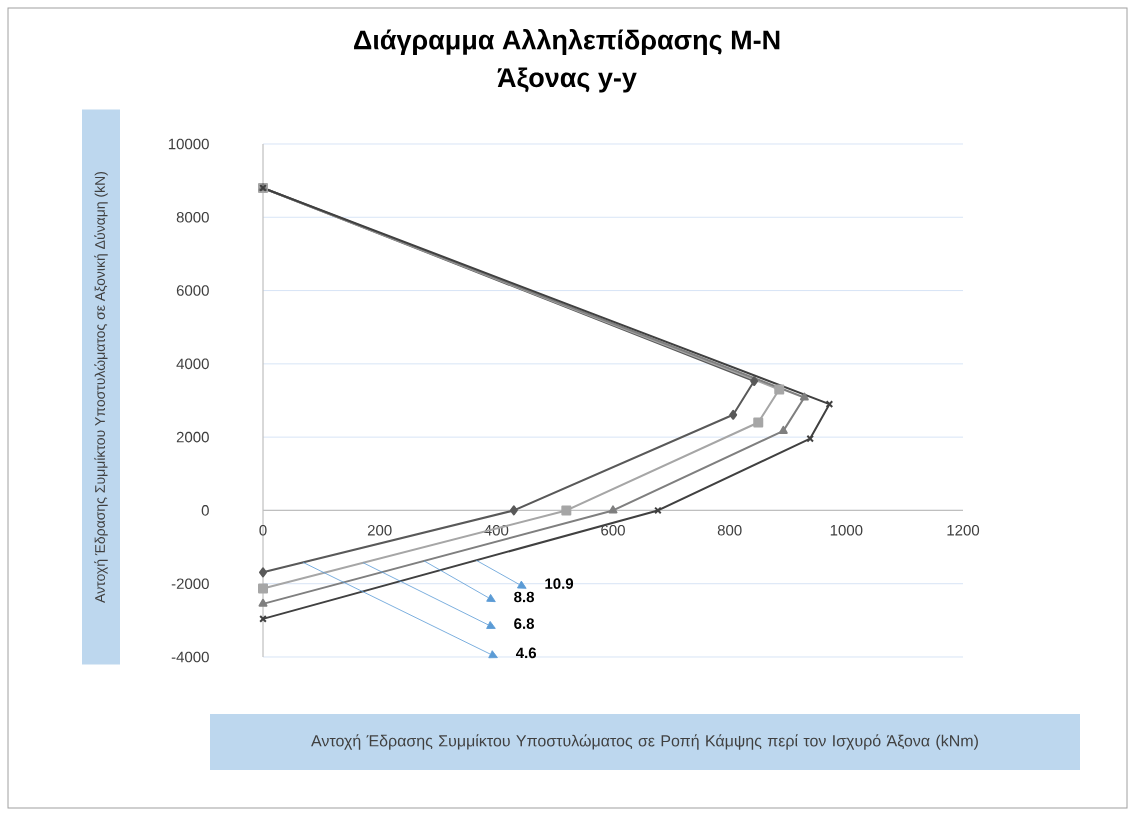  I want to click on x-axis-title: Αντοχή Έδρασης Συμμίκτου Υποστυλώματος σε Ροπή Κάμψης περί τον Ισχυρό Άξονα (kNm), so click(644, 742).